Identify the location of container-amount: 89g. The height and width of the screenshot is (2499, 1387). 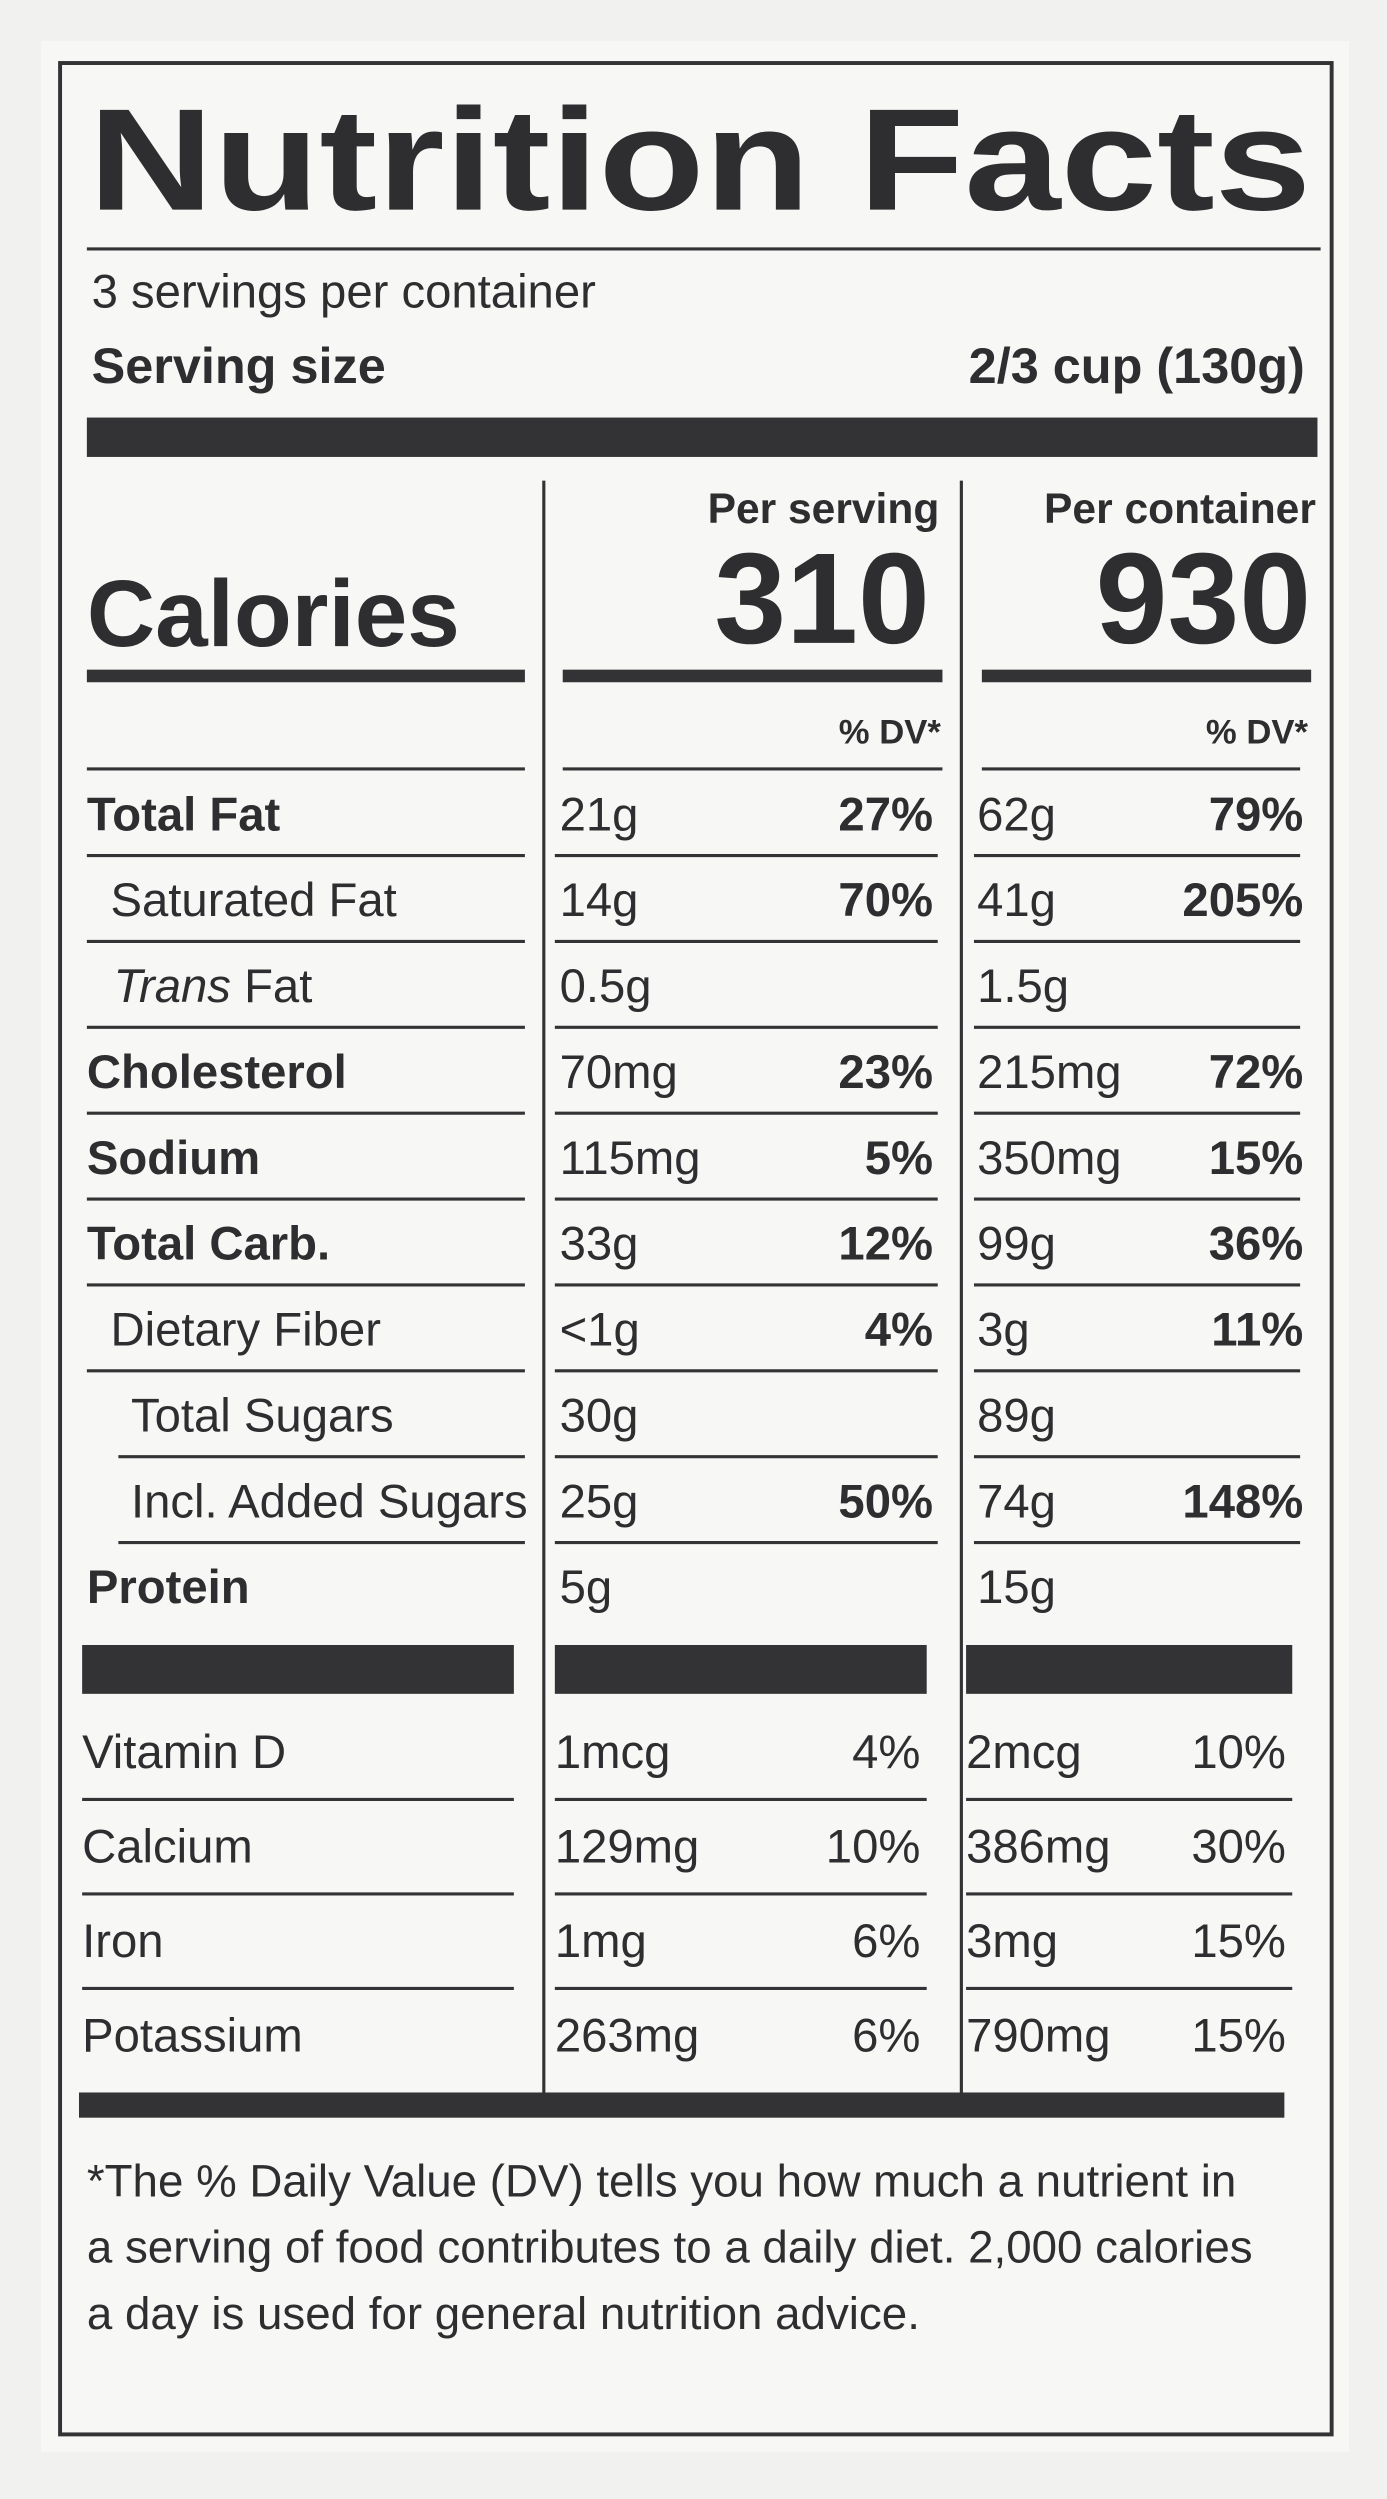
(1016, 1415).